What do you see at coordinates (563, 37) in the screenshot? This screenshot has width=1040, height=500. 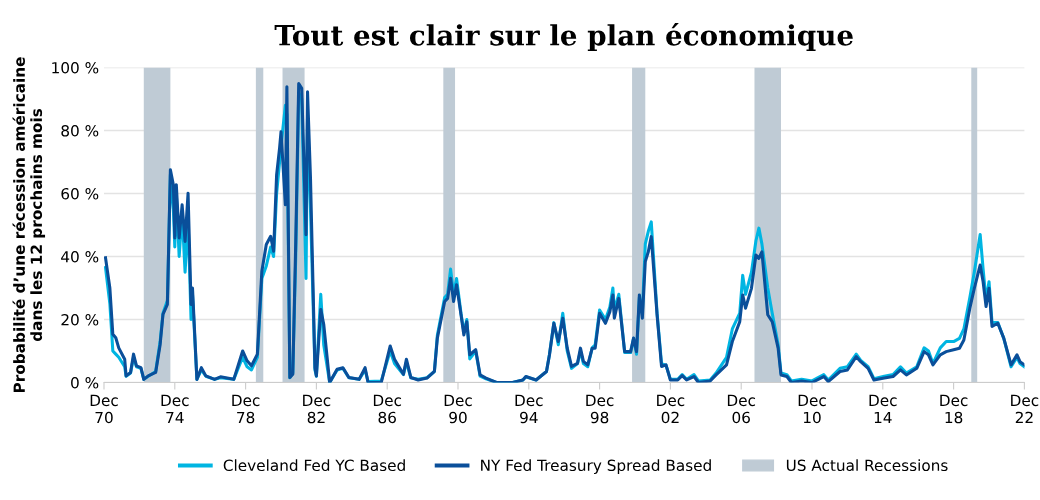 I see `chart-title: Tout est clair sur le plan économique` at bounding box center [563, 37].